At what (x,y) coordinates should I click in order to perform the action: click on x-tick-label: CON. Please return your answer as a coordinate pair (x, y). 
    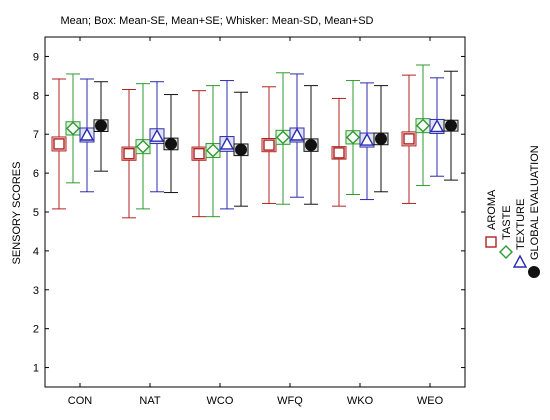
    Looking at the image, I should click on (80, 401).